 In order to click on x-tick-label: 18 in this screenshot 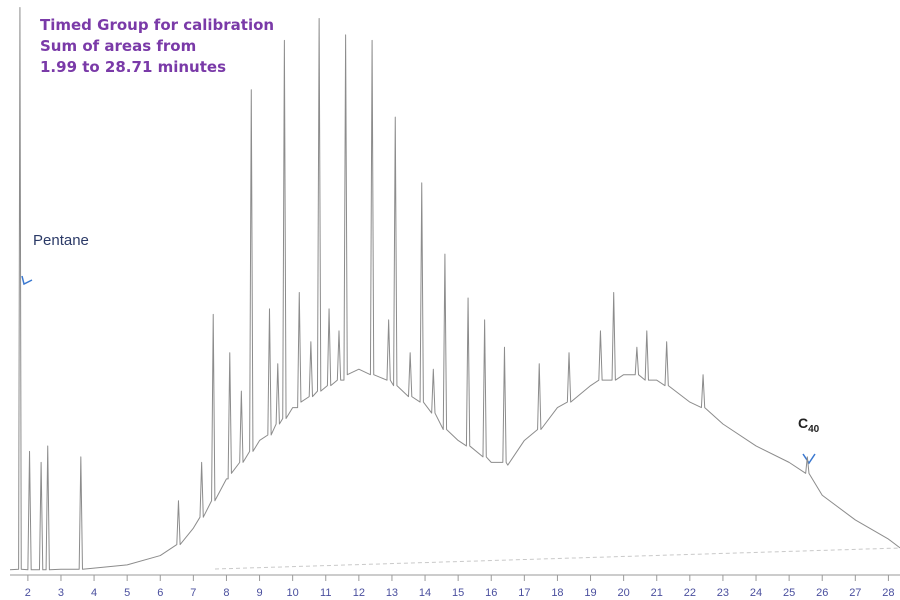, I will do `click(557, 593)`.